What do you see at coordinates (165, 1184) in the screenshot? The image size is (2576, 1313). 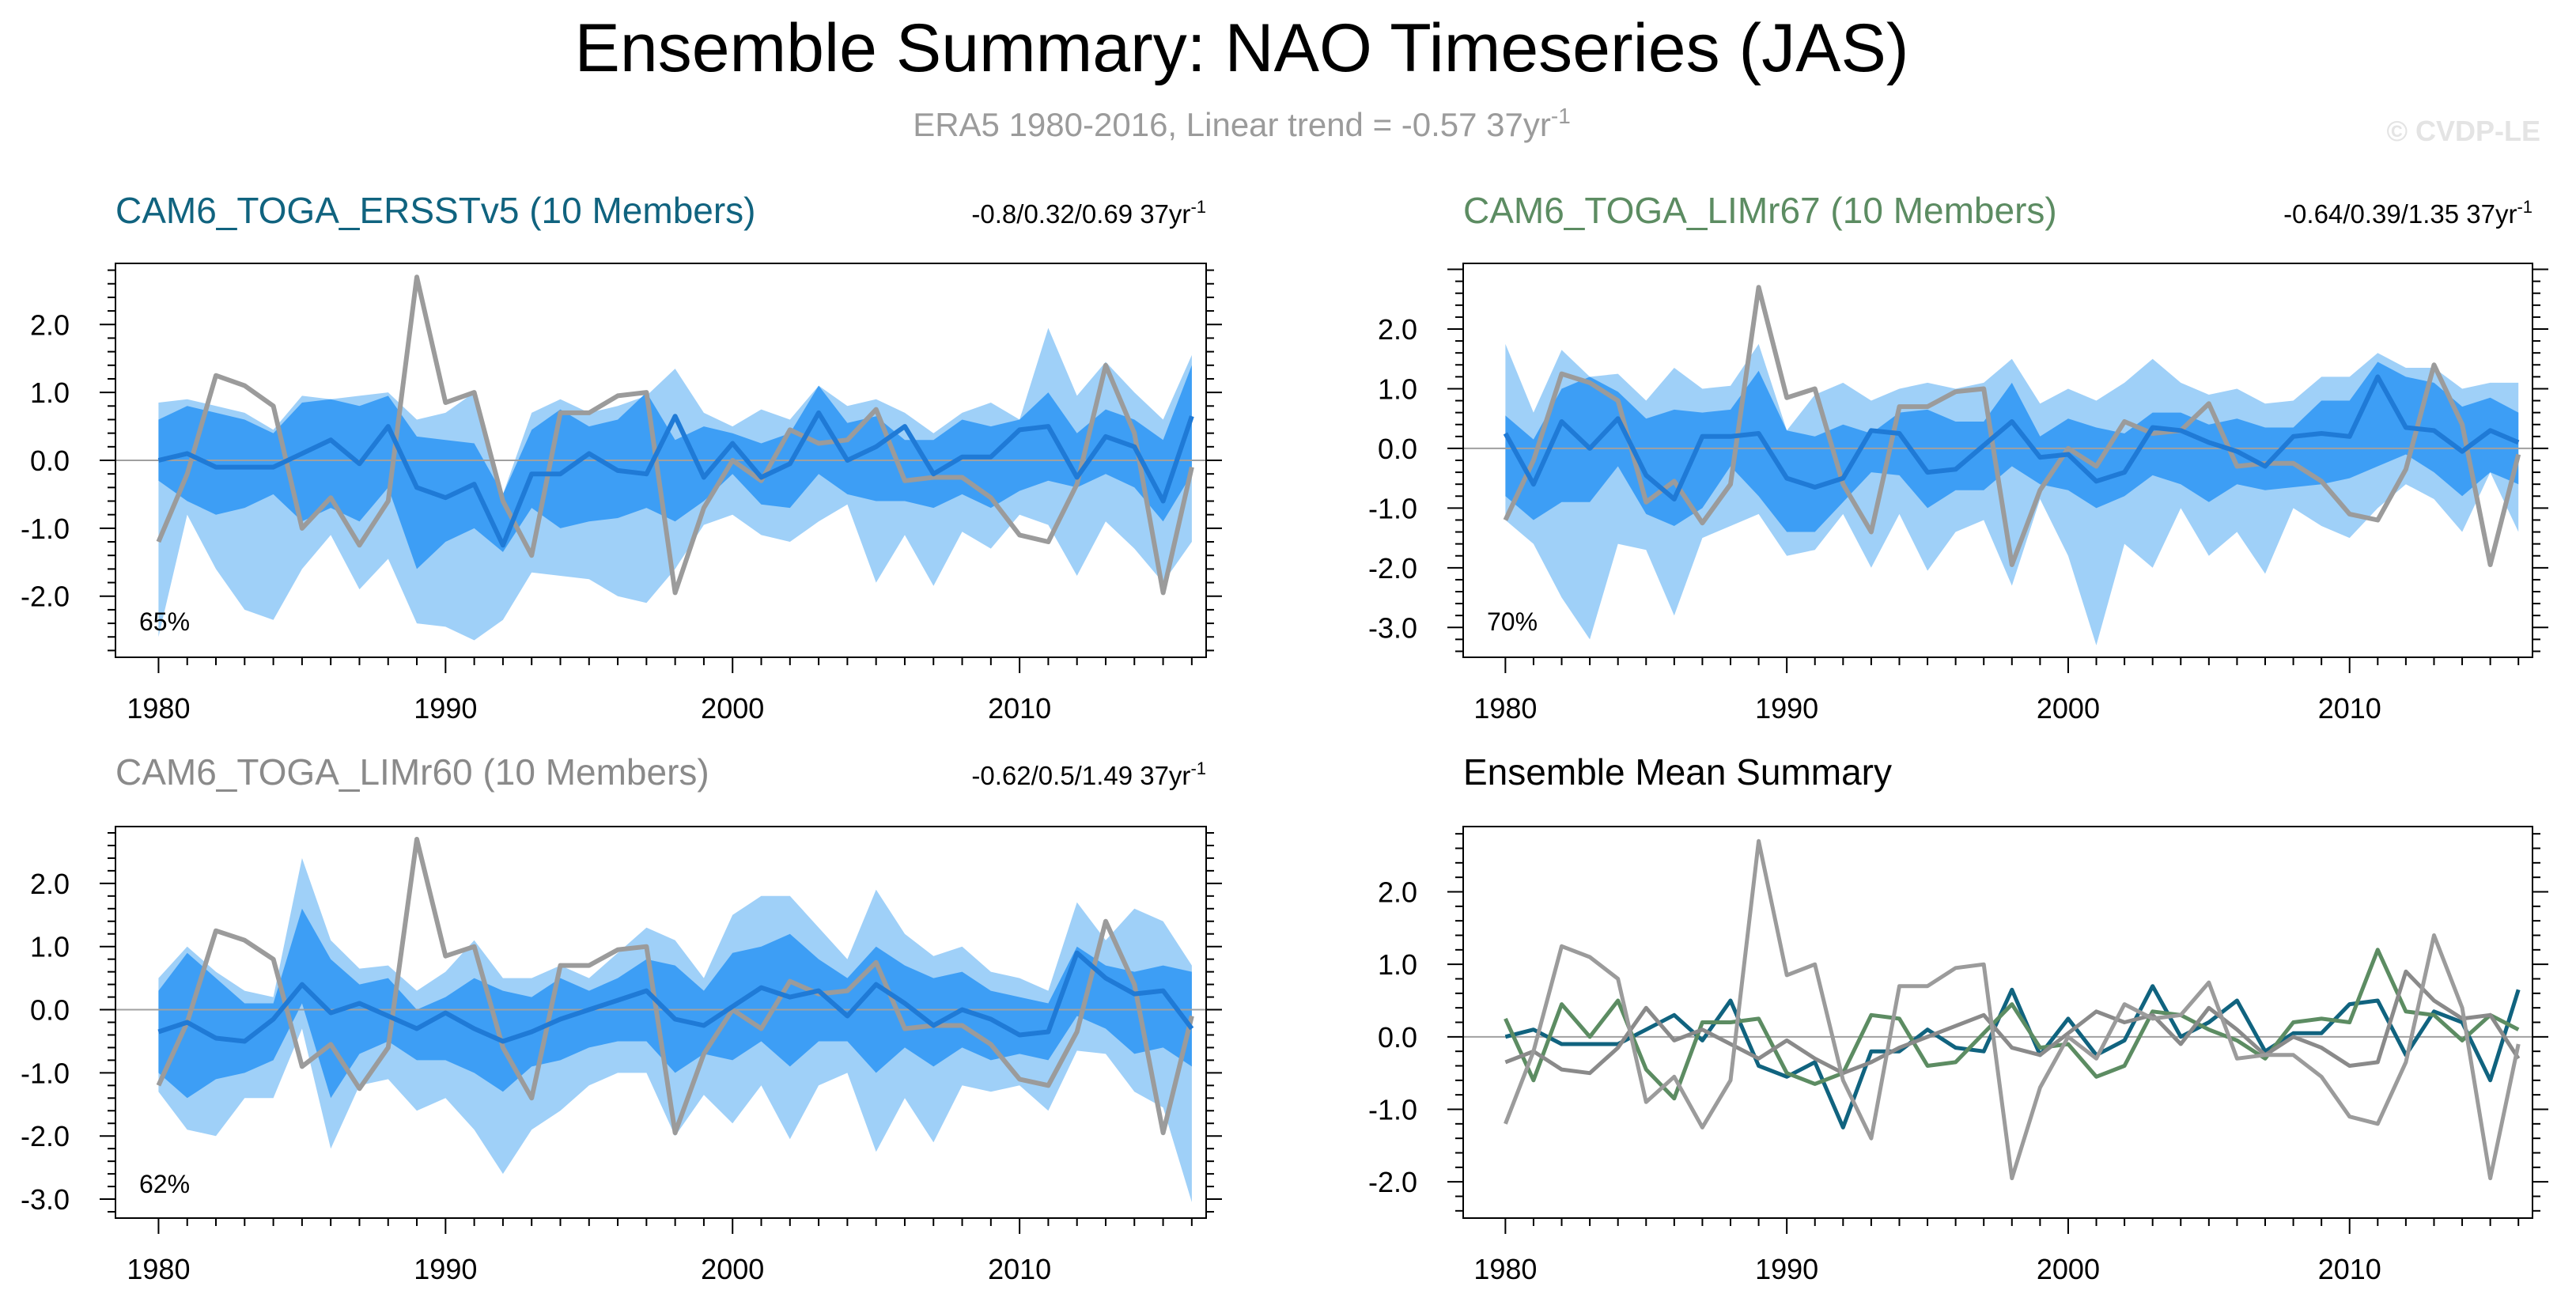 I see `percent-label: 62%` at bounding box center [165, 1184].